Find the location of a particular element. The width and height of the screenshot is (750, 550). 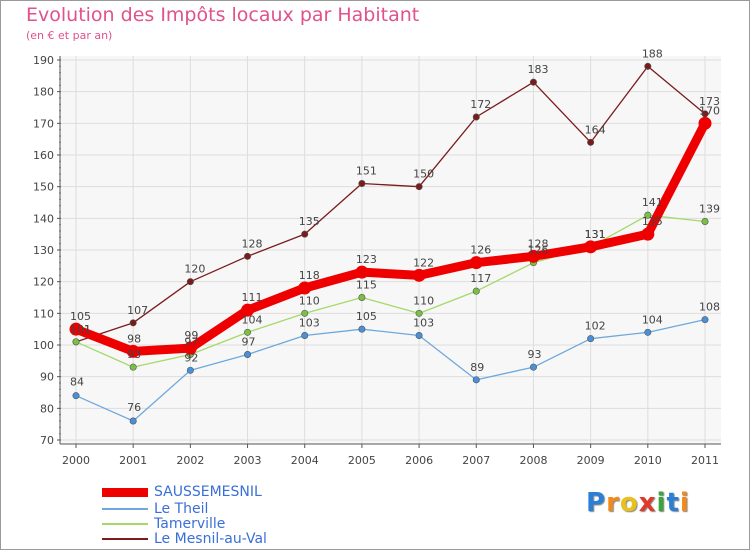

data-label-le-mesnil-au-val-2011: 173 is located at coordinates (709, 101).